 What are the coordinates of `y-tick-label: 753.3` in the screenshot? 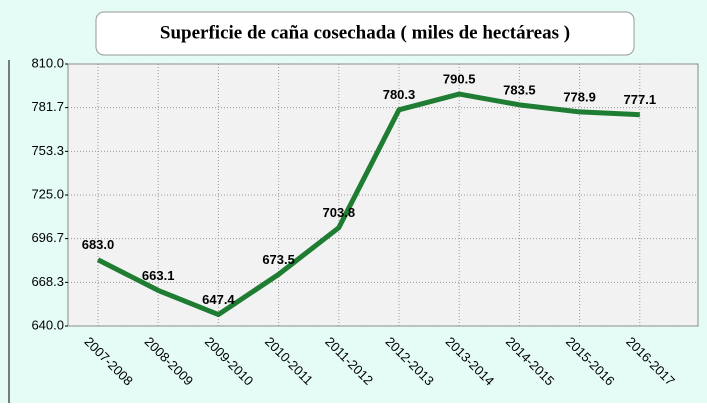 It's located at (47, 150).